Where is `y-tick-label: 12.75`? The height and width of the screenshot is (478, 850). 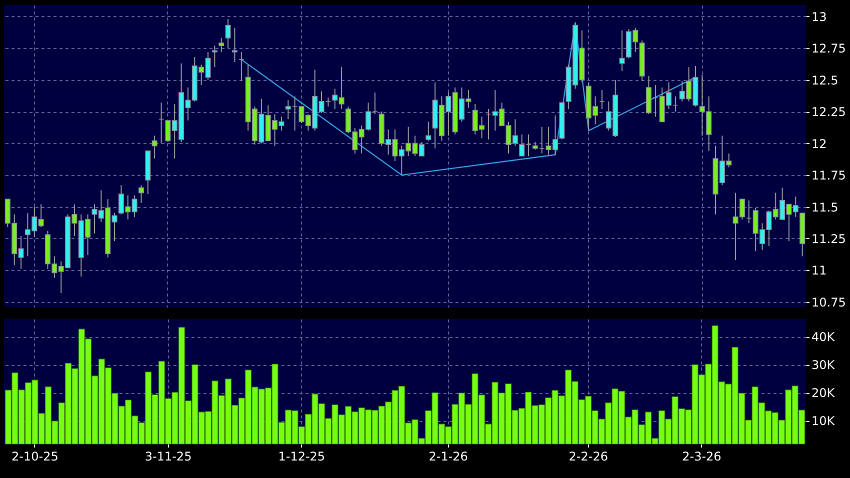
y-tick-label: 12.75 is located at coordinates (829, 49).